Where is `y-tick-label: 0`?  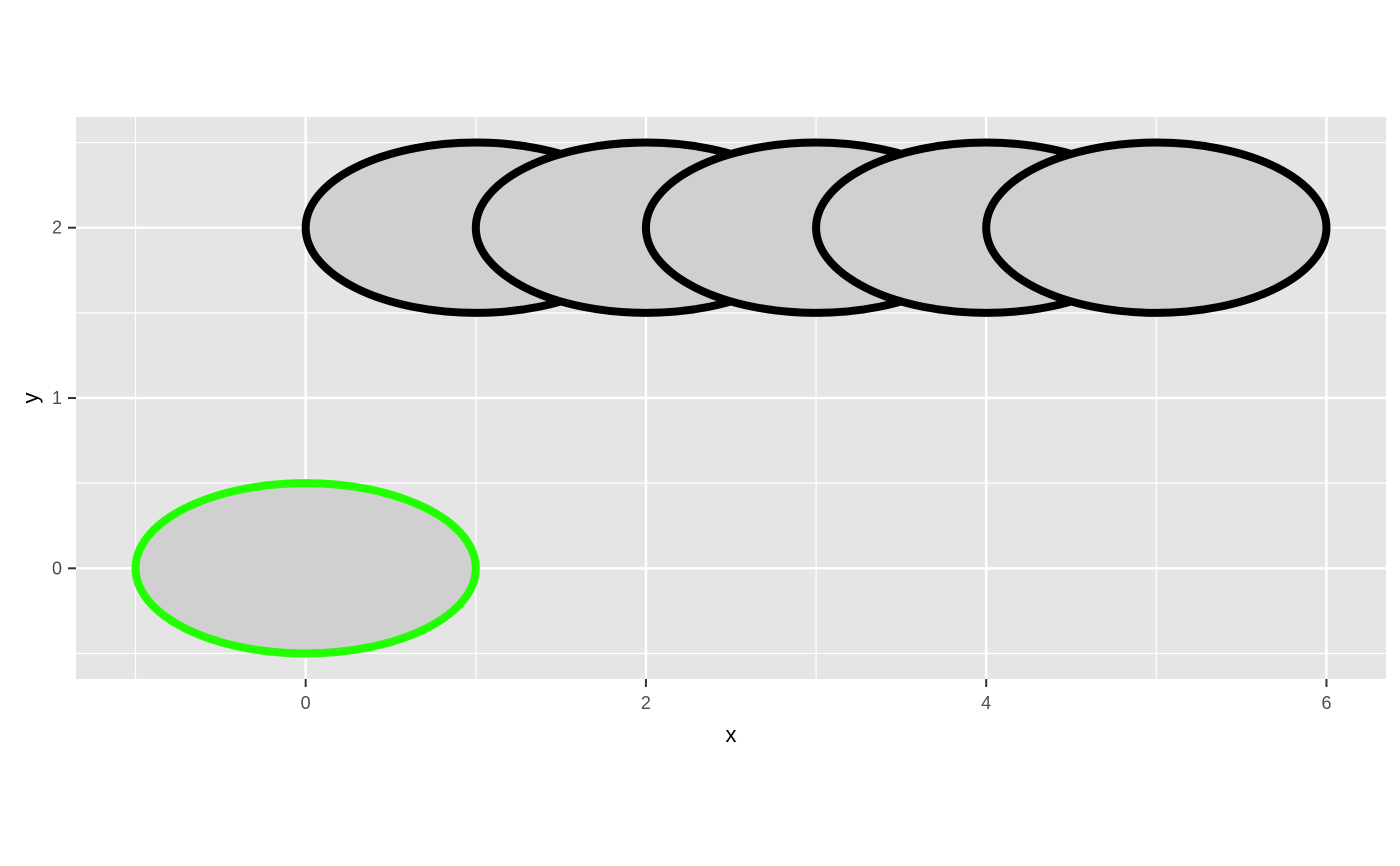
y-tick-label: 0 is located at coordinates (57, 568).